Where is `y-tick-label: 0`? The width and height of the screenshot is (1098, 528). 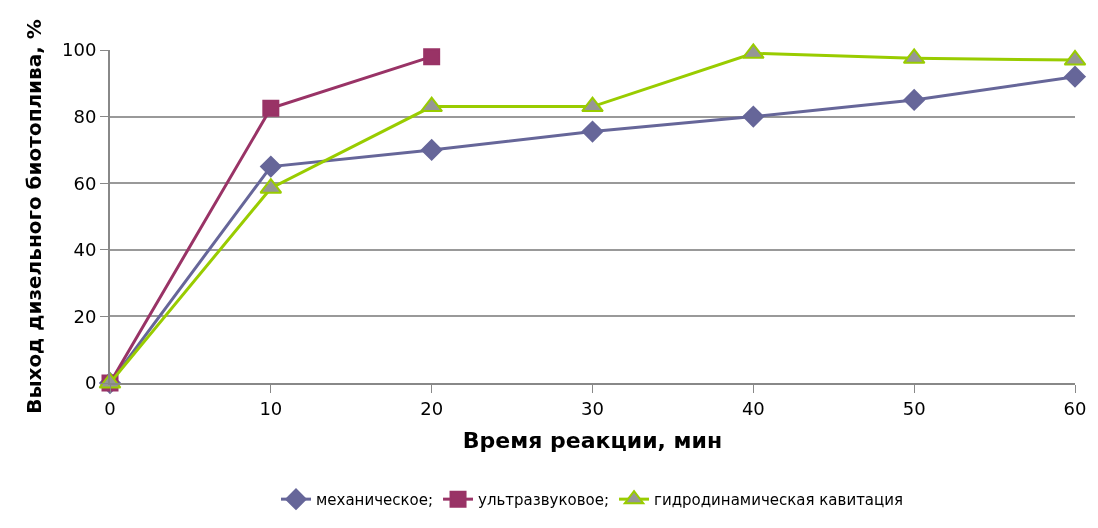
y-tick-label: 0 is located at coordinates (90, 383).